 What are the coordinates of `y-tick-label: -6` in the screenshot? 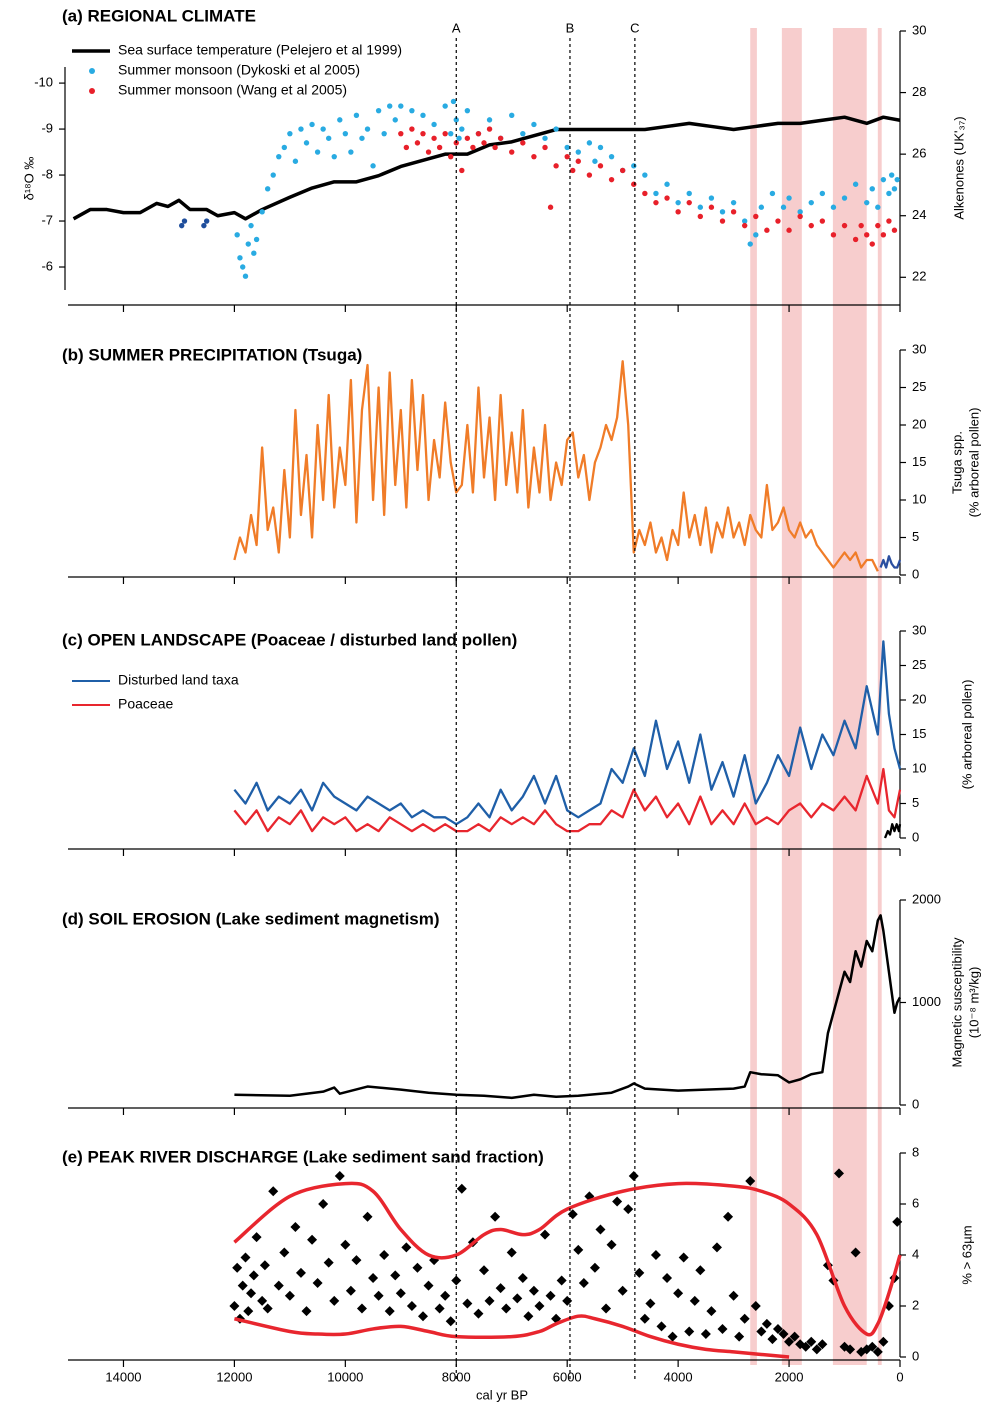 It's located at (47, 265).